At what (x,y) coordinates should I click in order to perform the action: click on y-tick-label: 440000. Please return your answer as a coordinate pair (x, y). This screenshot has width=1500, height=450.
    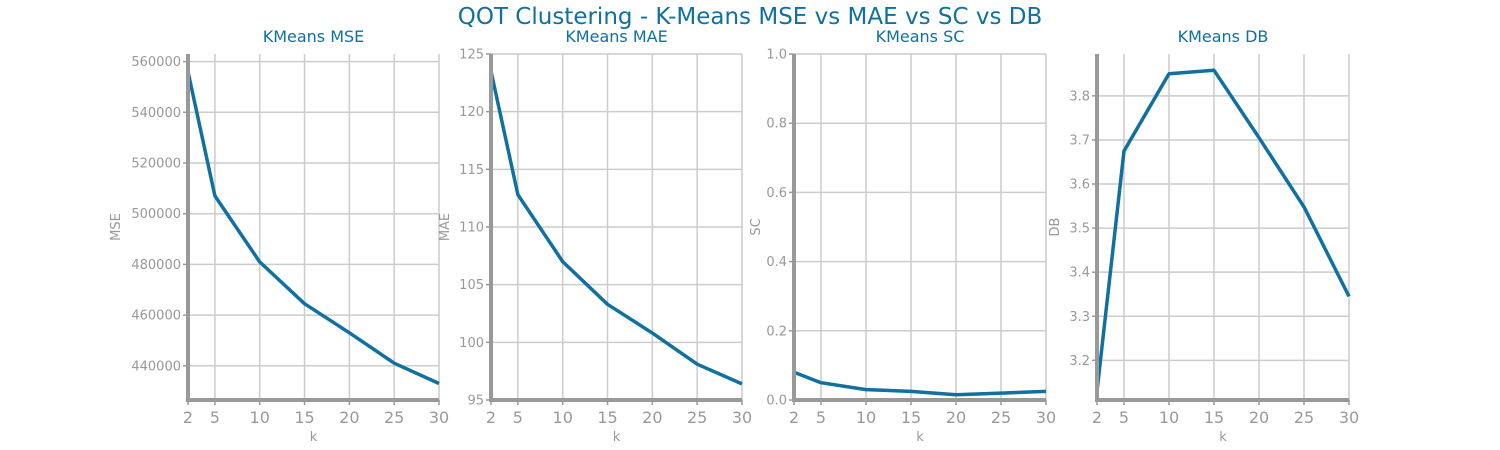
    Looking at the image, I should click on (156, 366).